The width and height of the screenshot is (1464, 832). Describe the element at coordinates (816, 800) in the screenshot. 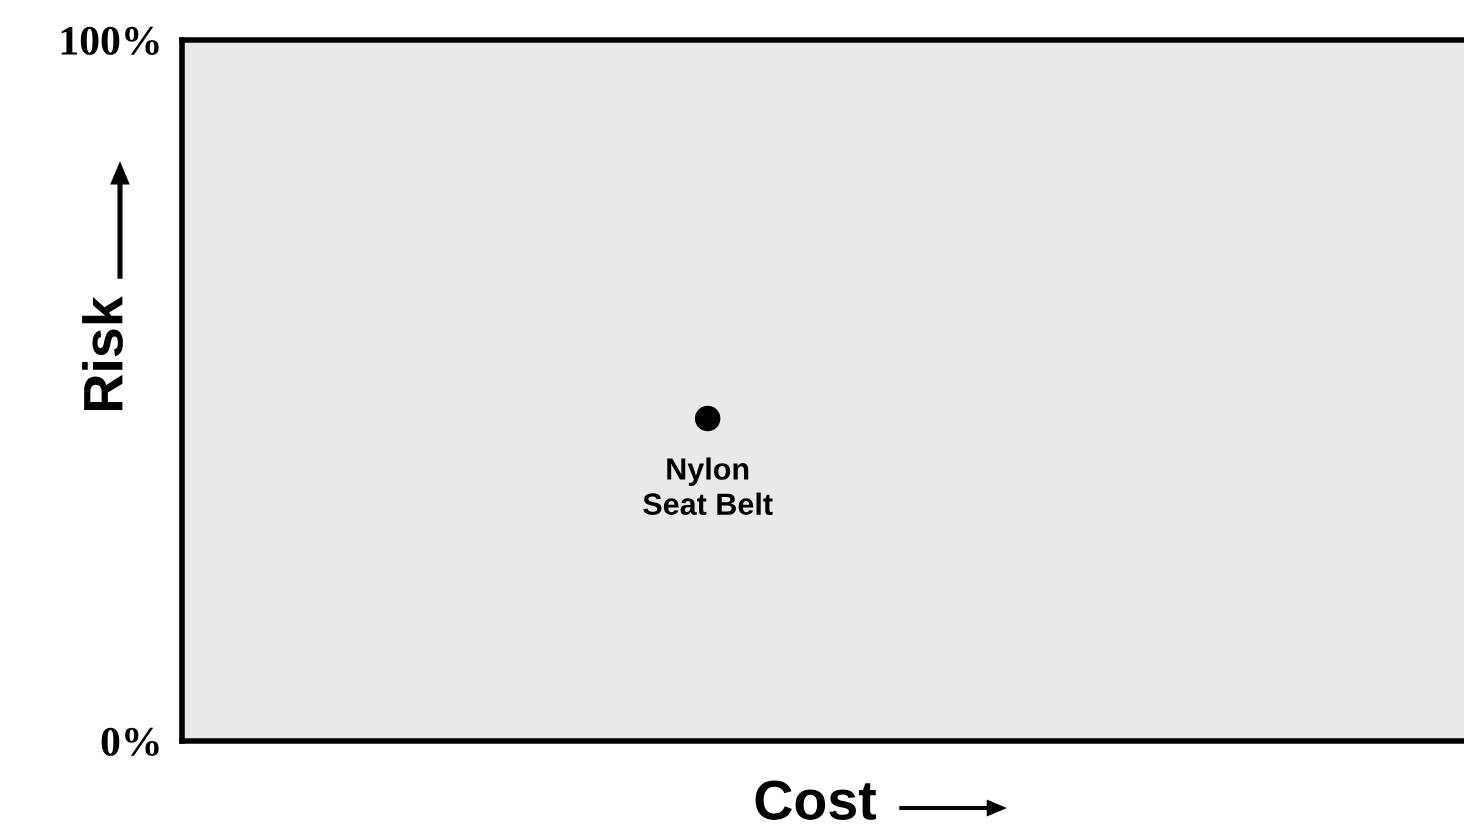

I see `x-axis-title: Cost` at that location.